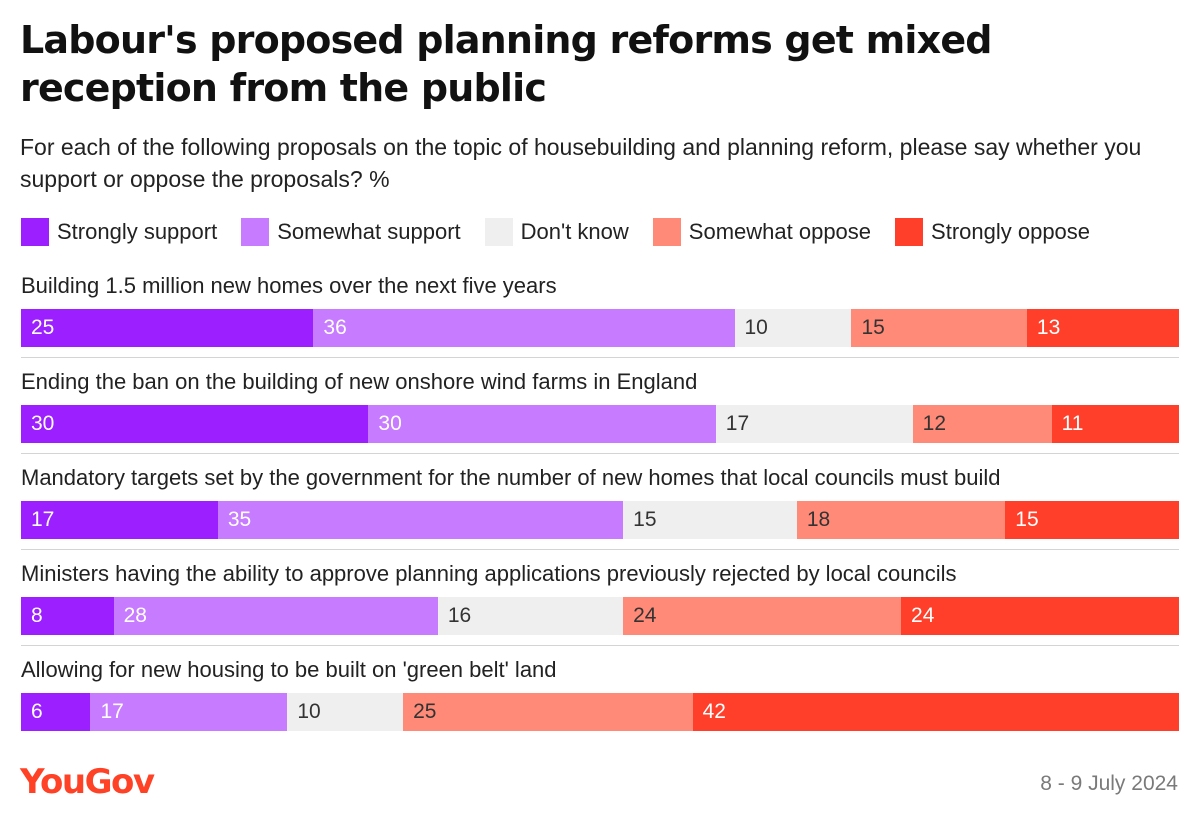 This screenshot has height=825, width=1200. I want to click on legend-label: Don't know, so click(574, 231).